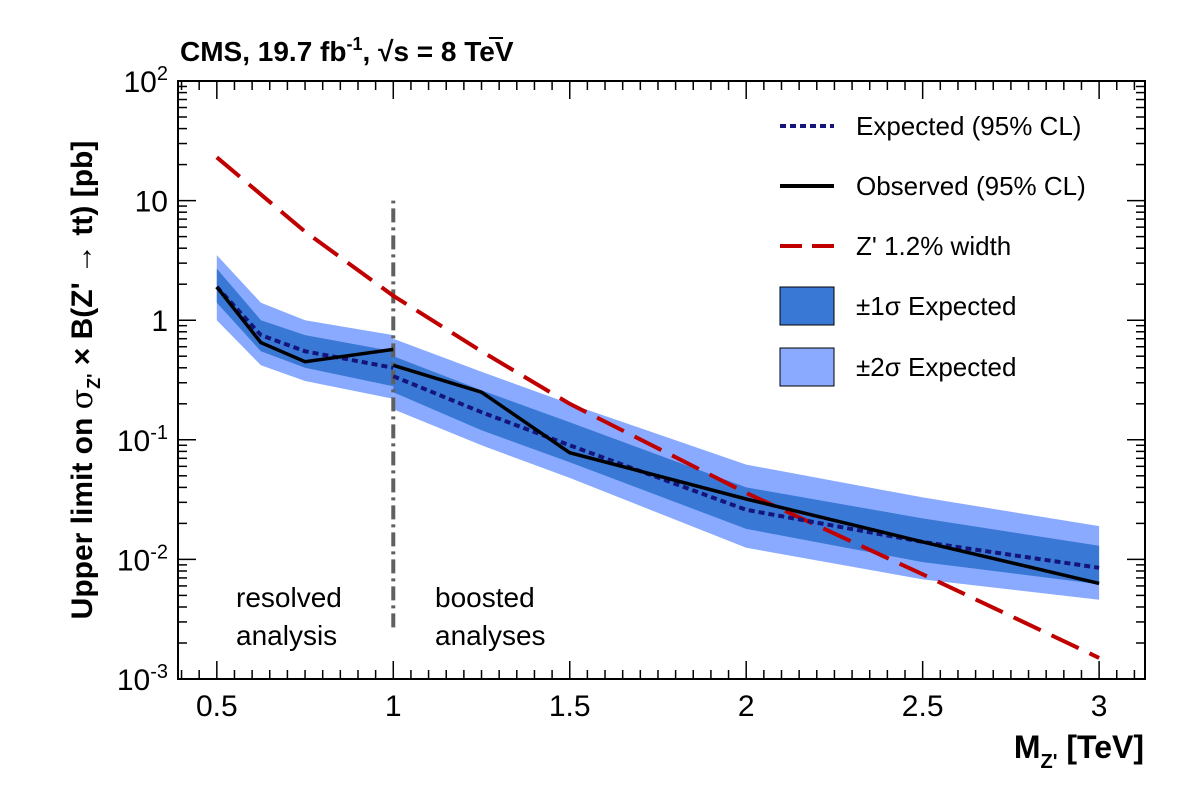 The height and width of the screenshot is (800, 1182). I want to click on legend-two-sigma-label: ±2σ Expected, so click(936, 367).